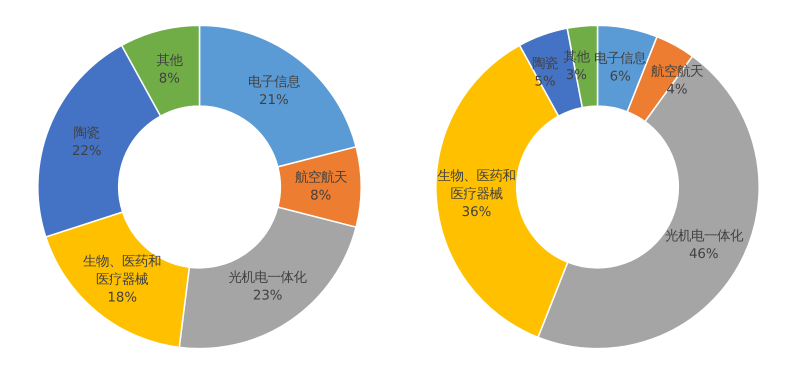 The height and width of the screenshot is (373, 797). Describe the element at coordinates (169, 60) in the screenshot. I see `slice-label: 其他` at that location.